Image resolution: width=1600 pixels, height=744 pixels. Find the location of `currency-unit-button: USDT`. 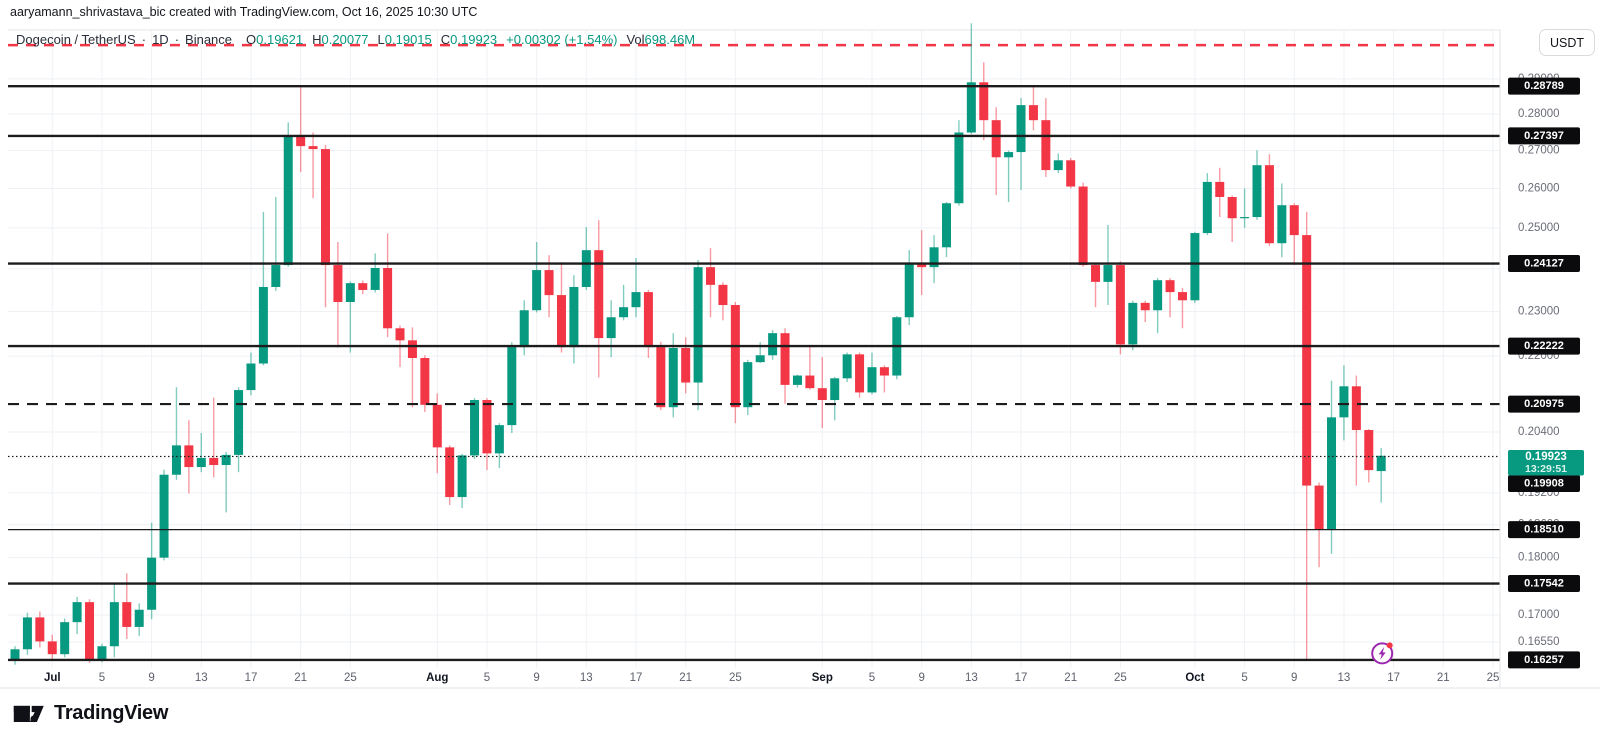

currency-unit-button: USDT is located at coordinates (1567, 42).